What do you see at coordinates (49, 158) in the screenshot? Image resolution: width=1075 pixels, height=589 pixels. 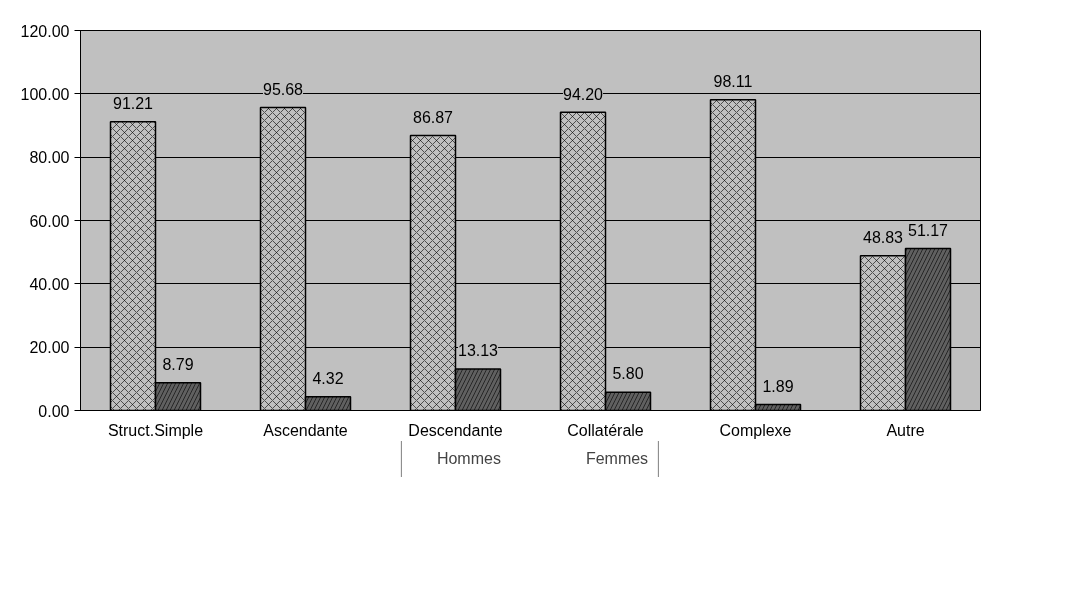 I see `y-tick-label: 80.00` at bounding box center [49, 158].